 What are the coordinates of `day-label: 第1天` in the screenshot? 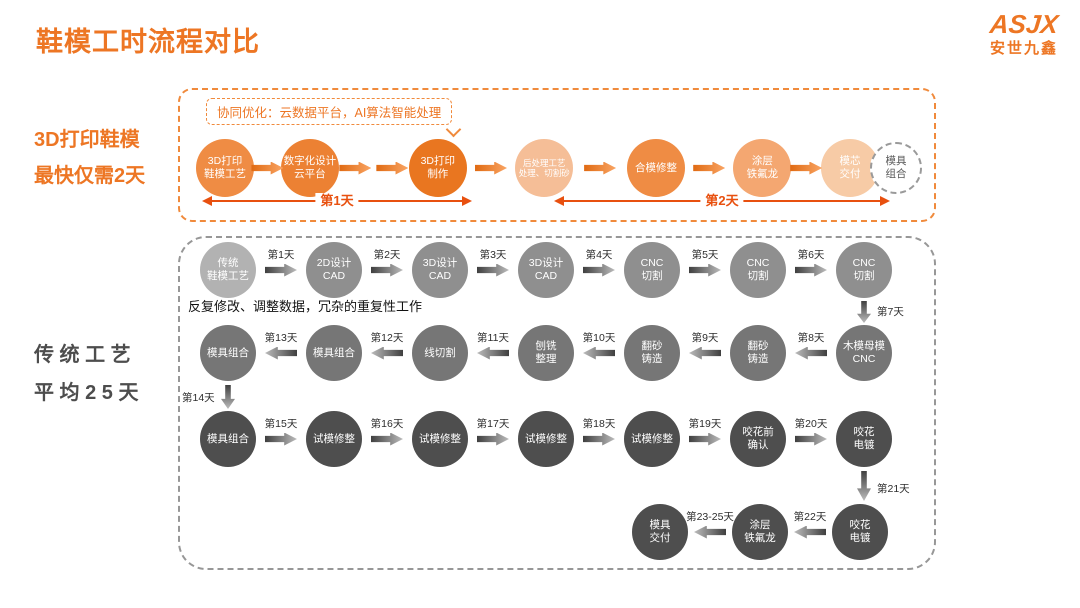 It's located at (281, 255).